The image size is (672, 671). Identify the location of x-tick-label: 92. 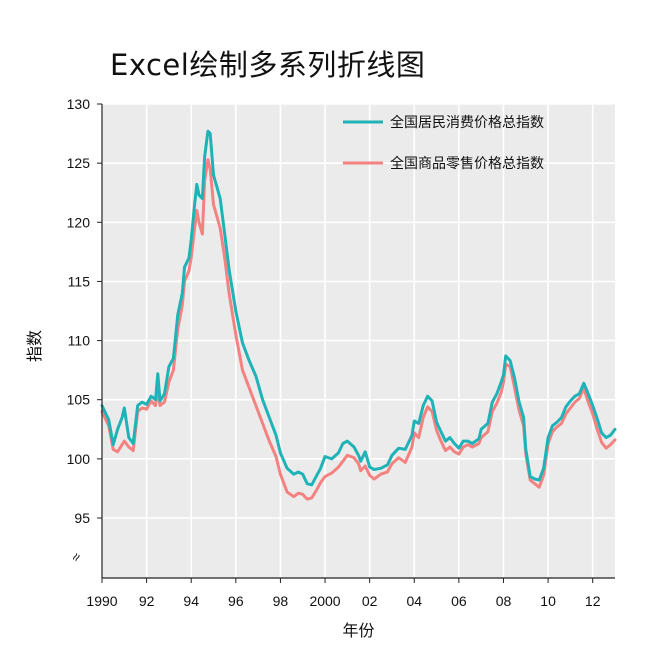
(147, 601).